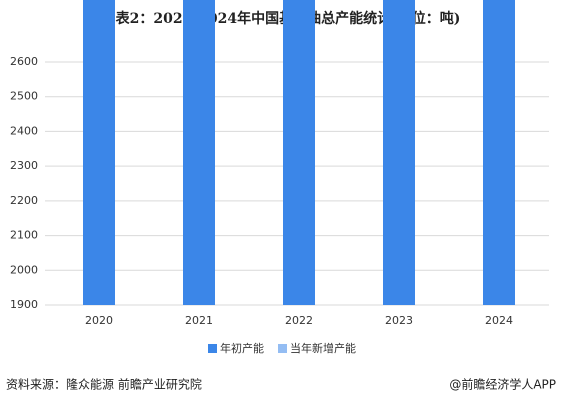 This screenshot has height=407, width=562. Describe the element at coordinates (24, 200) in the screenshot. I see `y-tick-label: 2200` at that location.